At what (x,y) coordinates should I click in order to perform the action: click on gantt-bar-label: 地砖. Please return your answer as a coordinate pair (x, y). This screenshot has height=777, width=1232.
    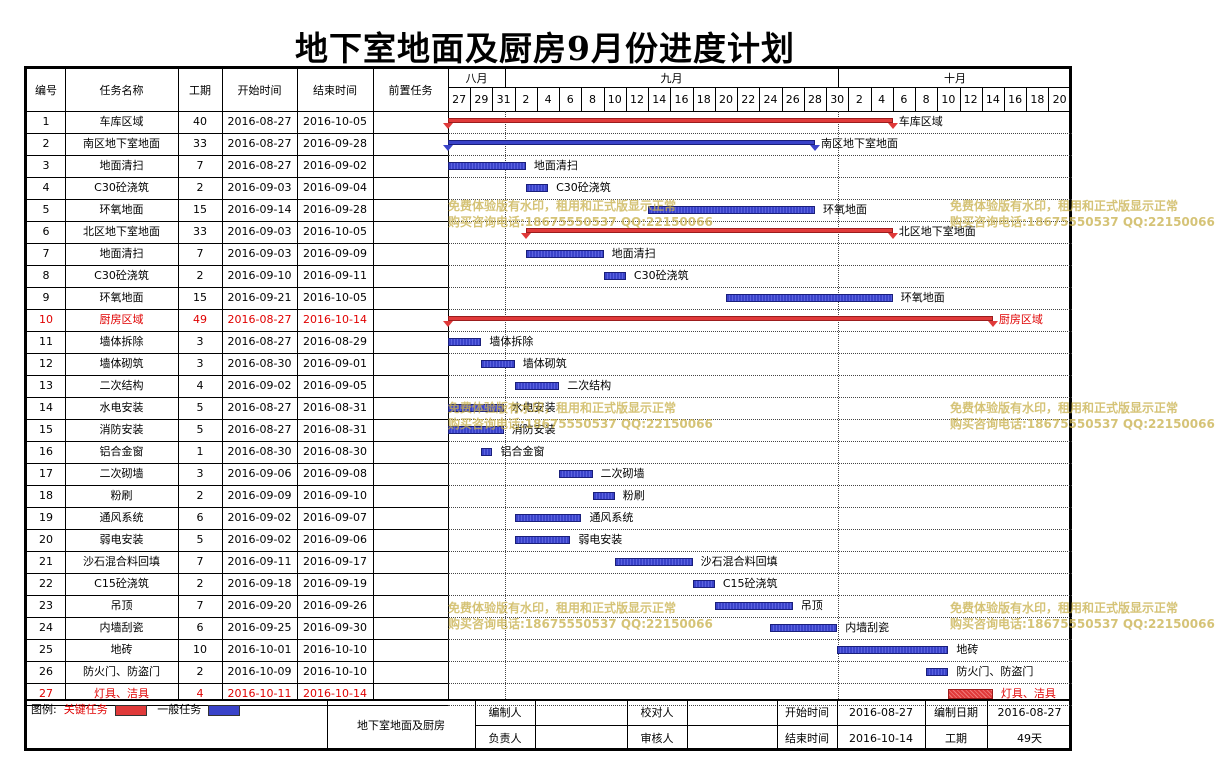
    Looking at the image, I should click on (967, 649).